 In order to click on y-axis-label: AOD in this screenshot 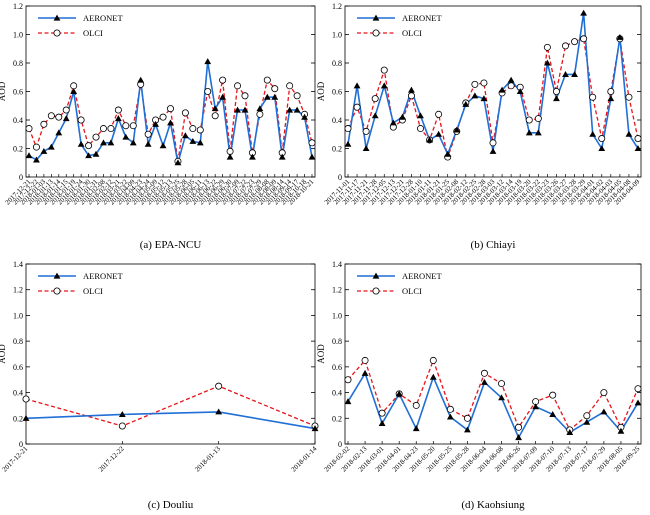, I will do `click(3, 354)`.